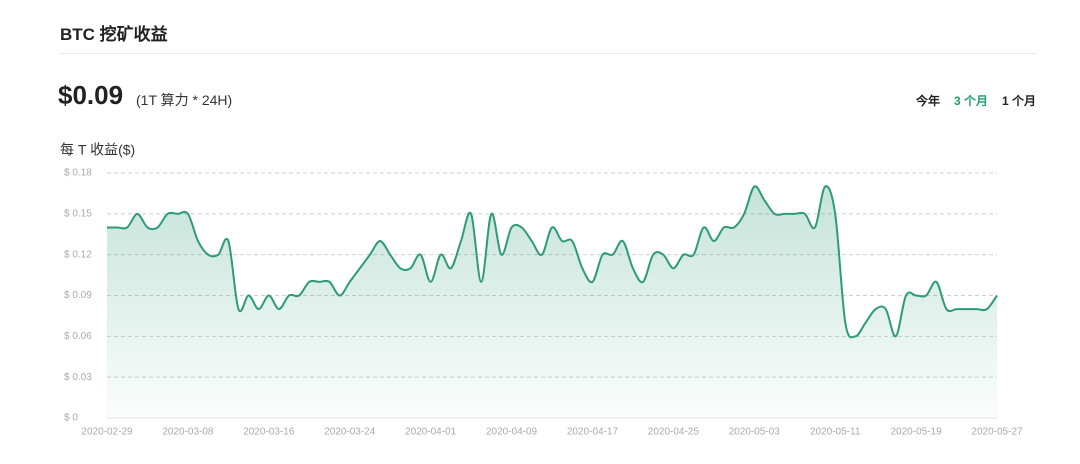 Image resolution: width=1080 pixels, height=464 pixels. Describe the element at coordinates (997, 432) in the screenshot. I see `x-tick-label: 2020-05-27` at that location.